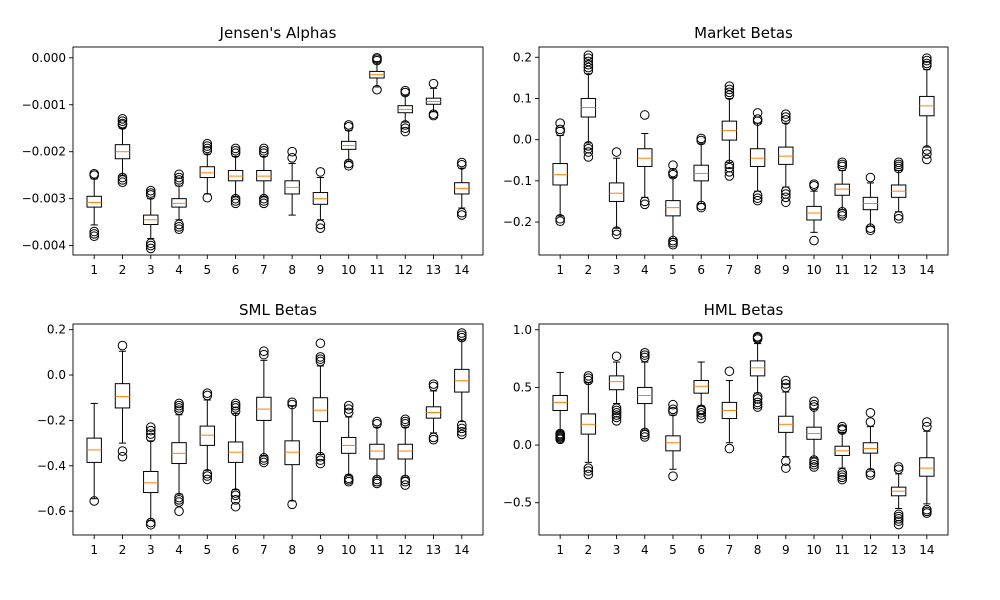  I want to click on x-tick-label: 1, so click(94, 270).